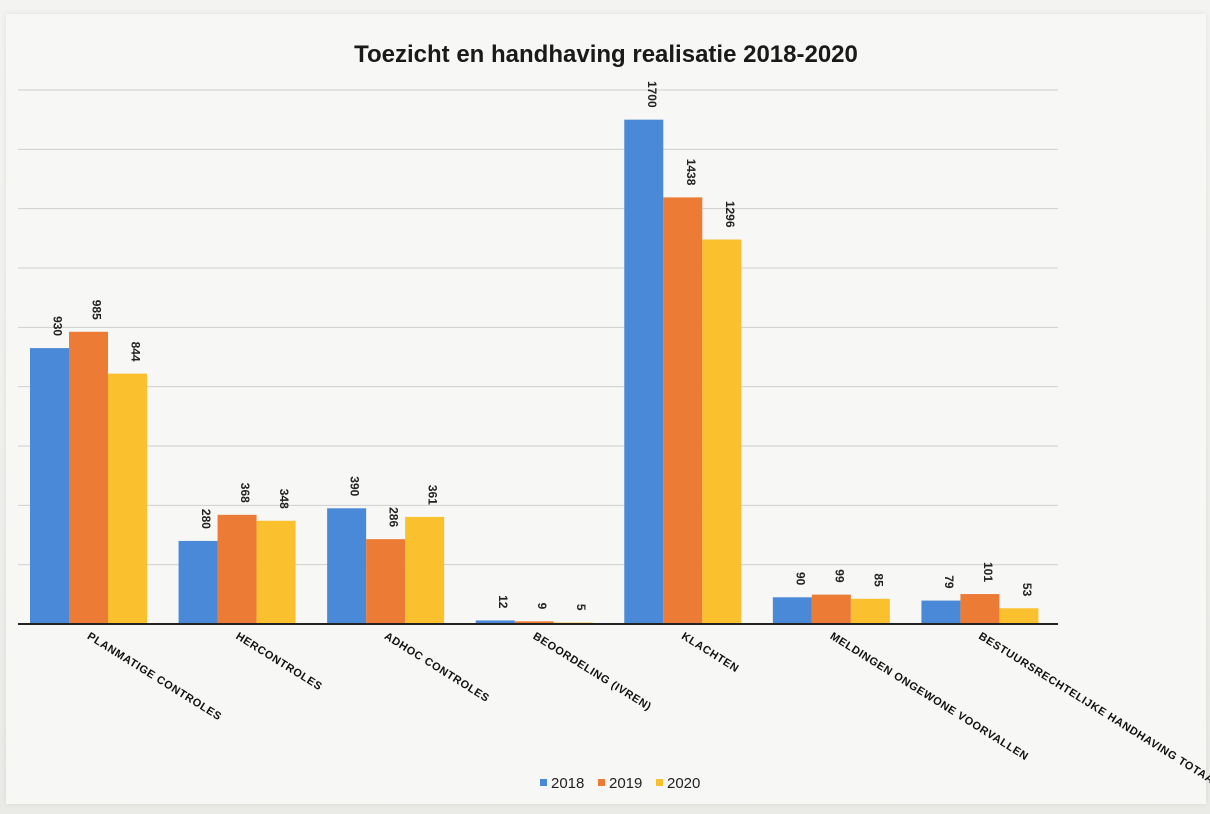 Image resolution: width=1210 pixels, height=814 pixels. What do you see at coordinates (433, 495) in the screenshot?
I see `data-label: 361` at bounding box center [433, 495].